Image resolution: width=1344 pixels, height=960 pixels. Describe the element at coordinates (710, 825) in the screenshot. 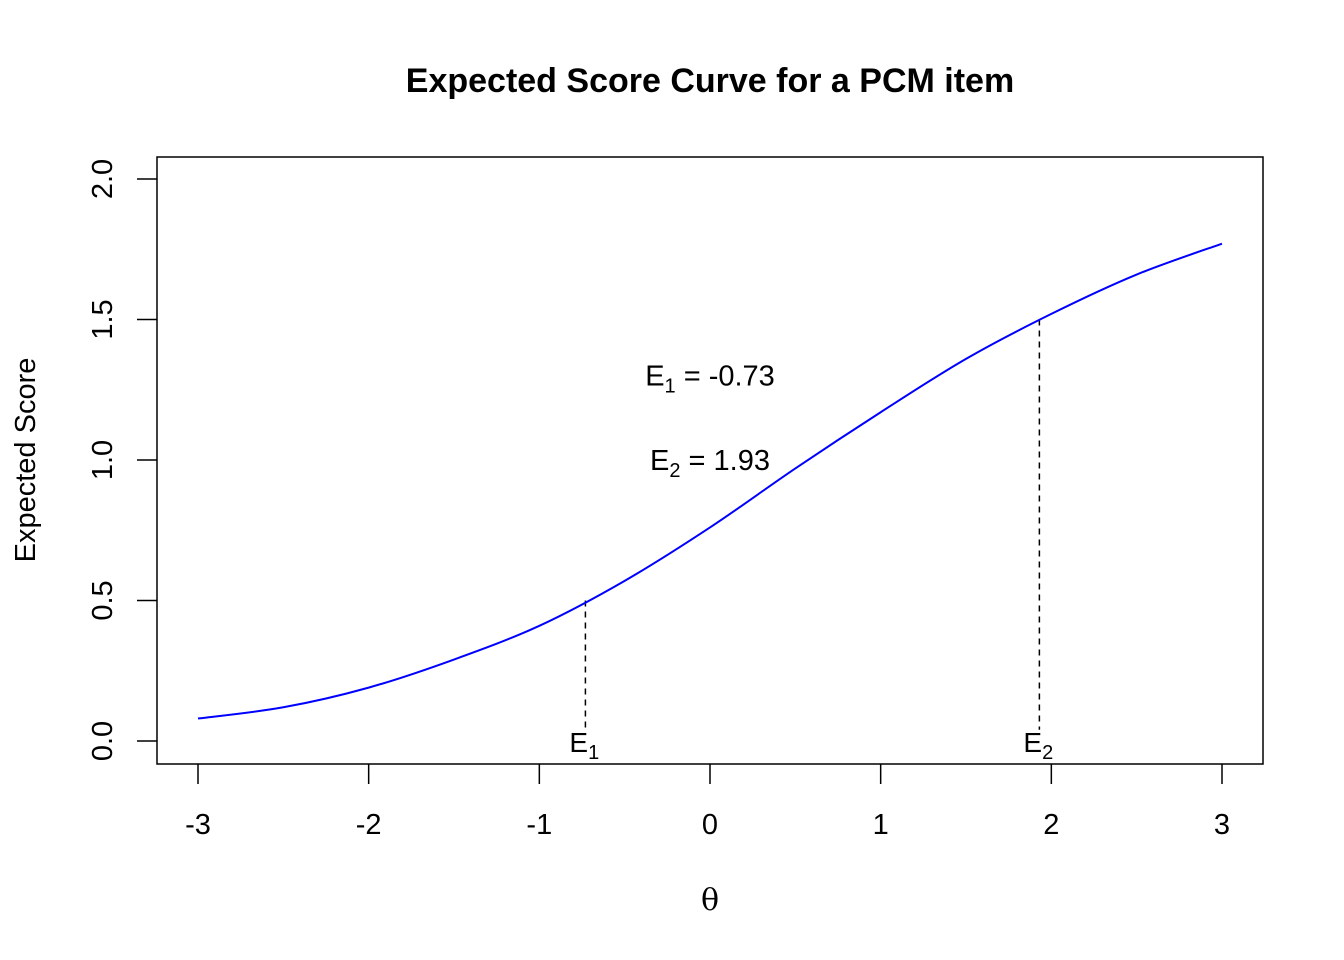

I see `x-tick-label: 0` at that location.